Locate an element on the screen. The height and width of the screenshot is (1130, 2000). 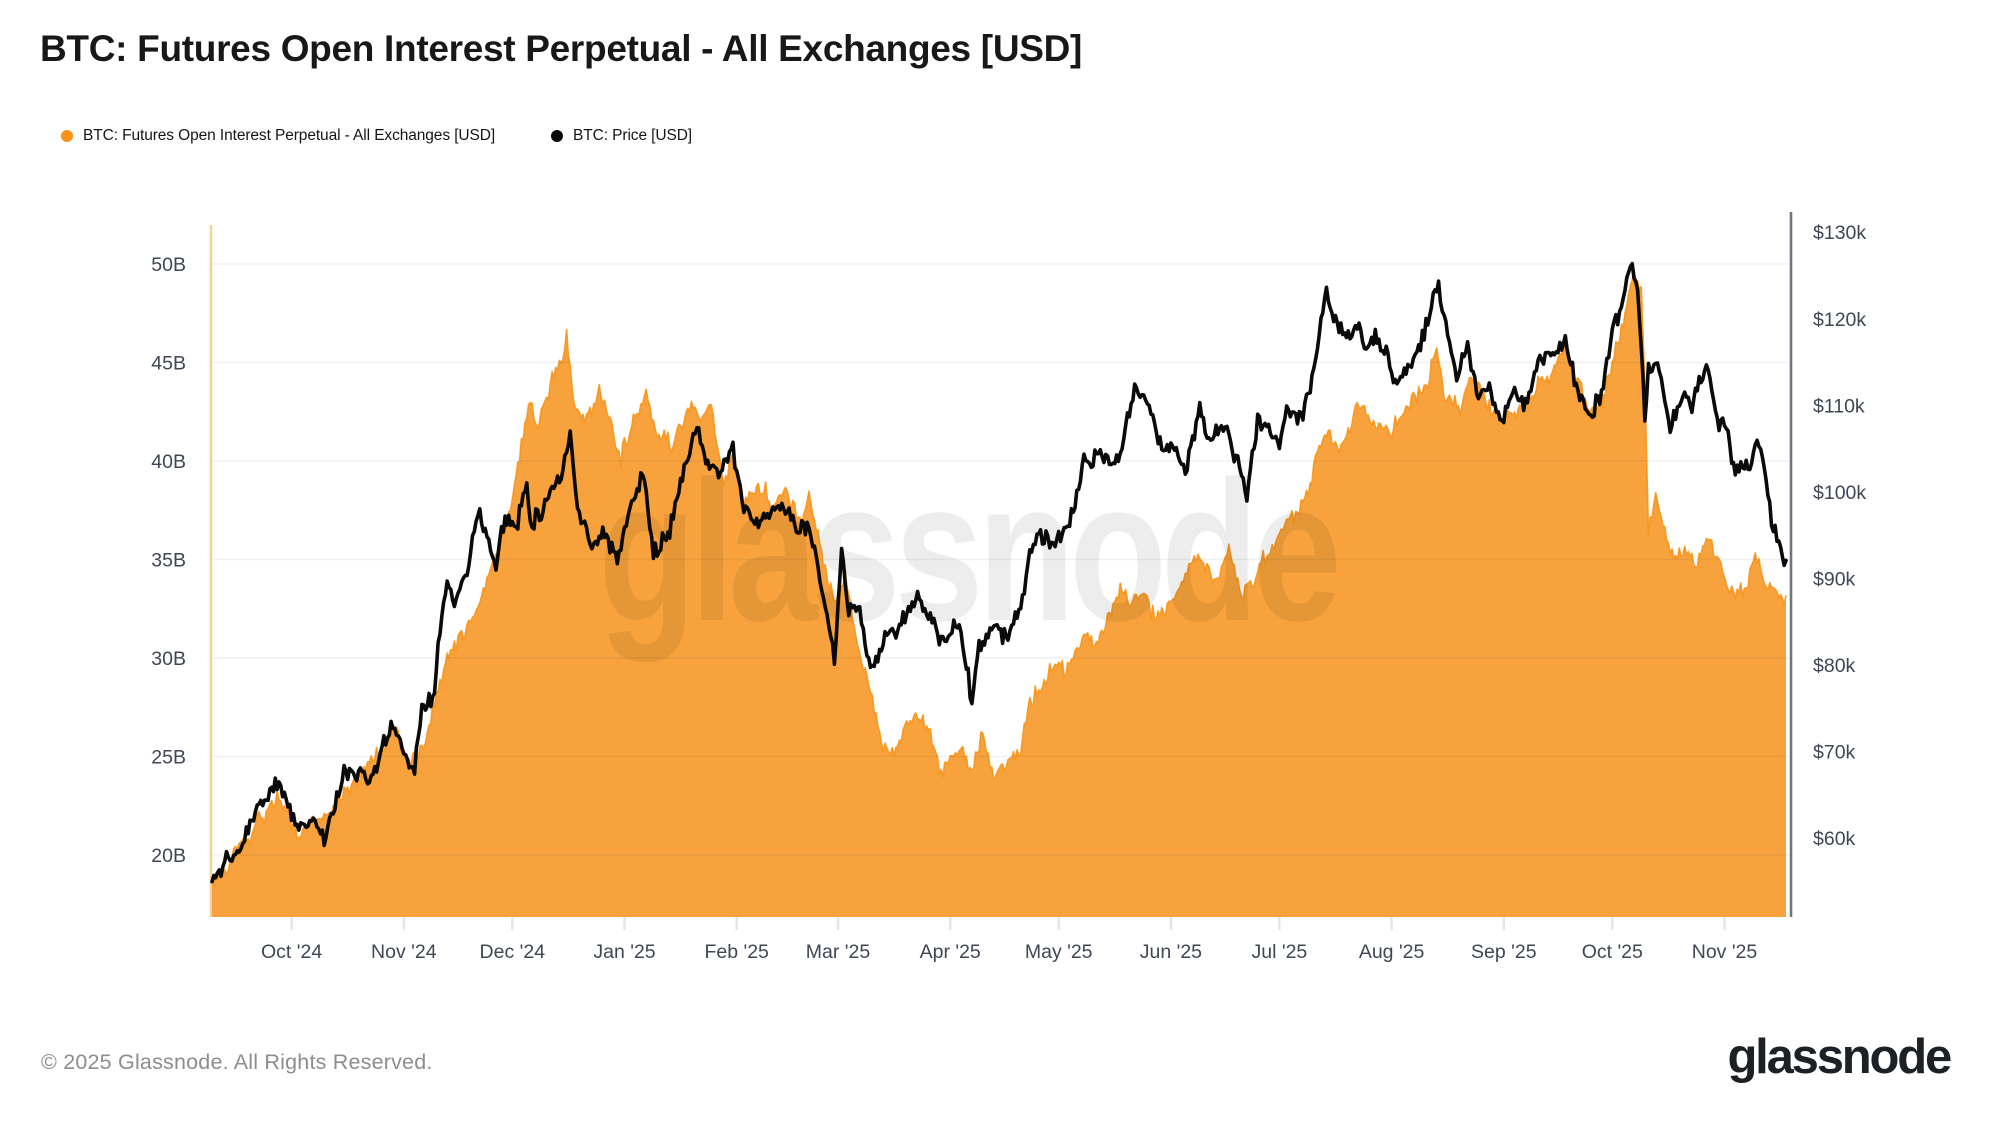
x-axis-label: Sep '25 is located at coordinates (1504, 952).